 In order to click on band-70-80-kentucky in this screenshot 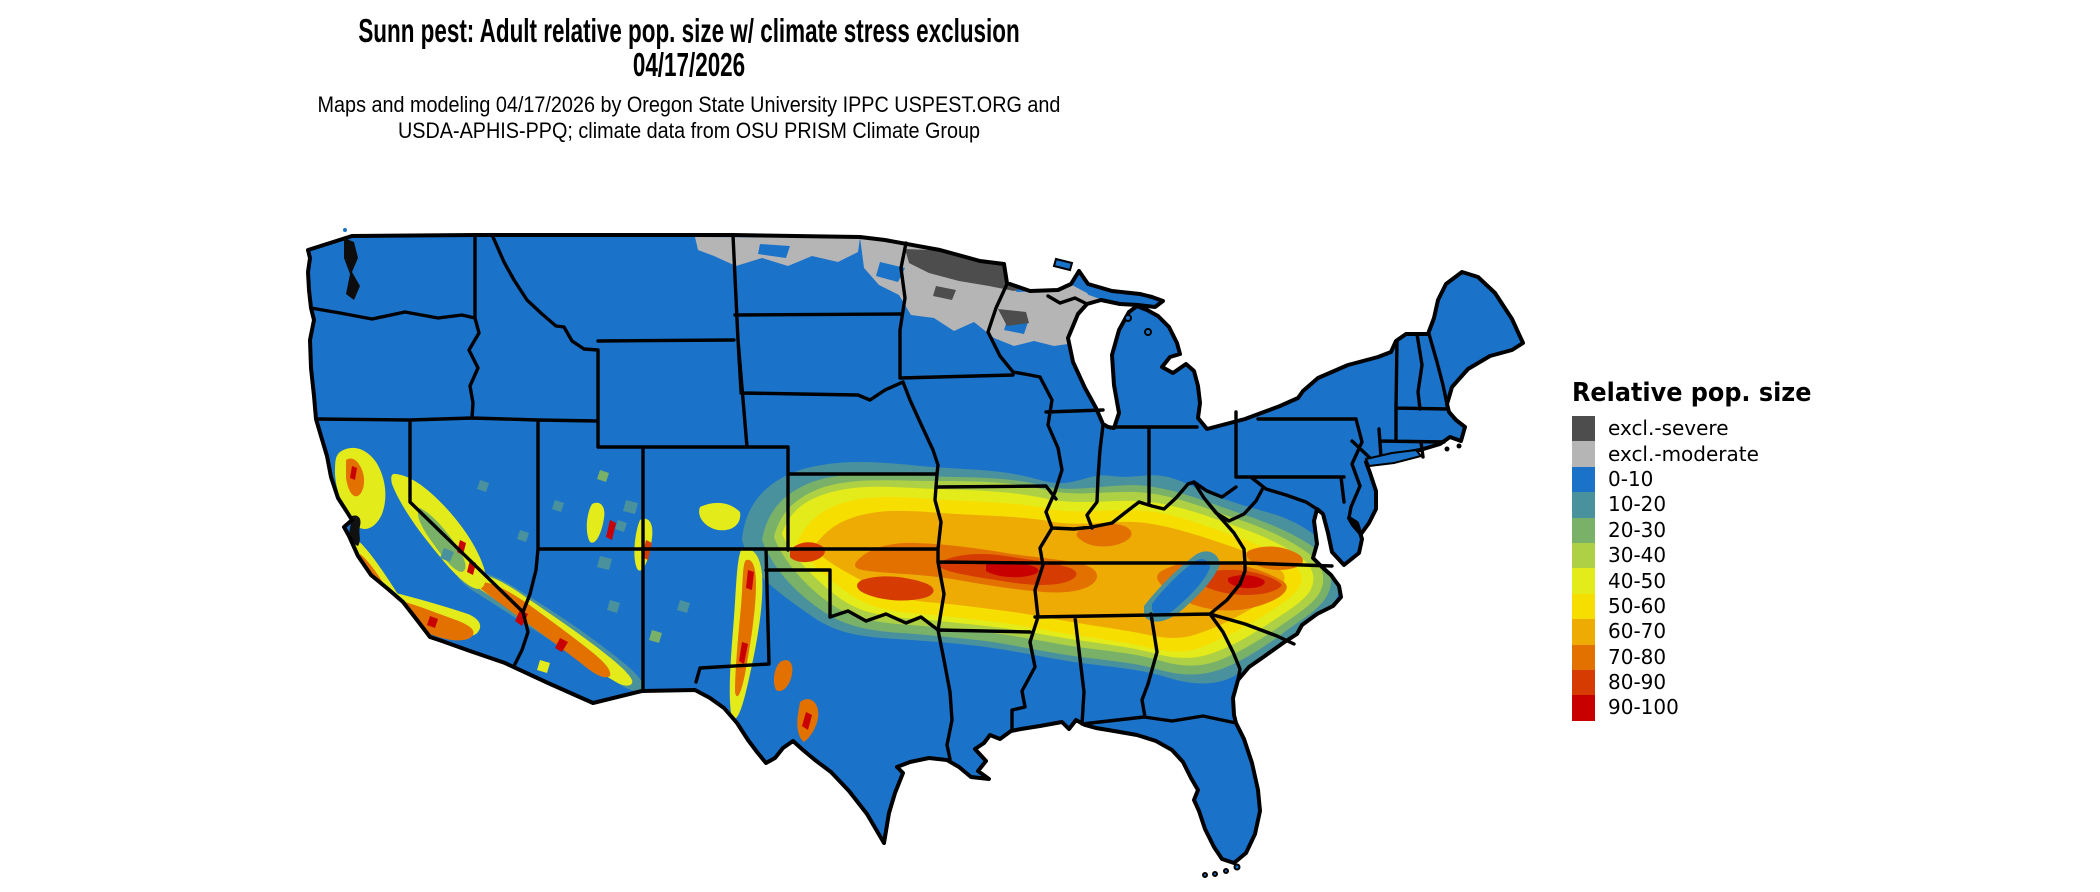, I will do `click(1104, 535)`.